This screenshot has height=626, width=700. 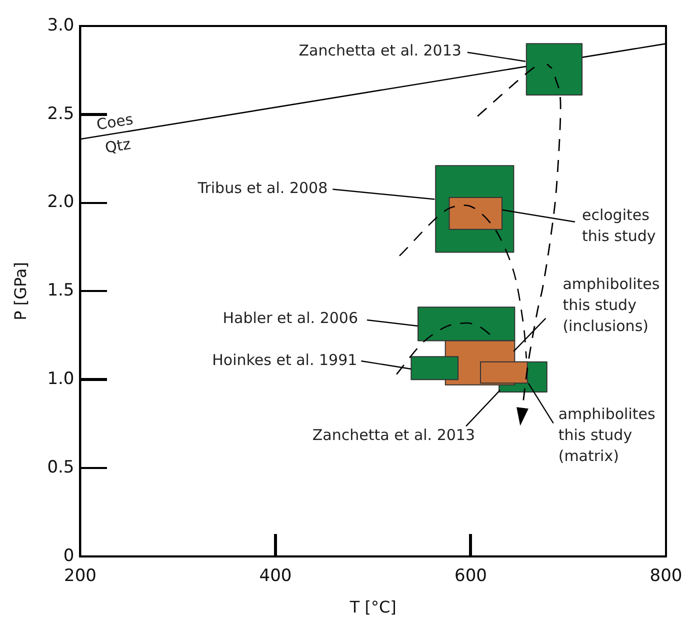 I want to click on annotation: Tribus et al. 2008, so click(x=262, y=188).